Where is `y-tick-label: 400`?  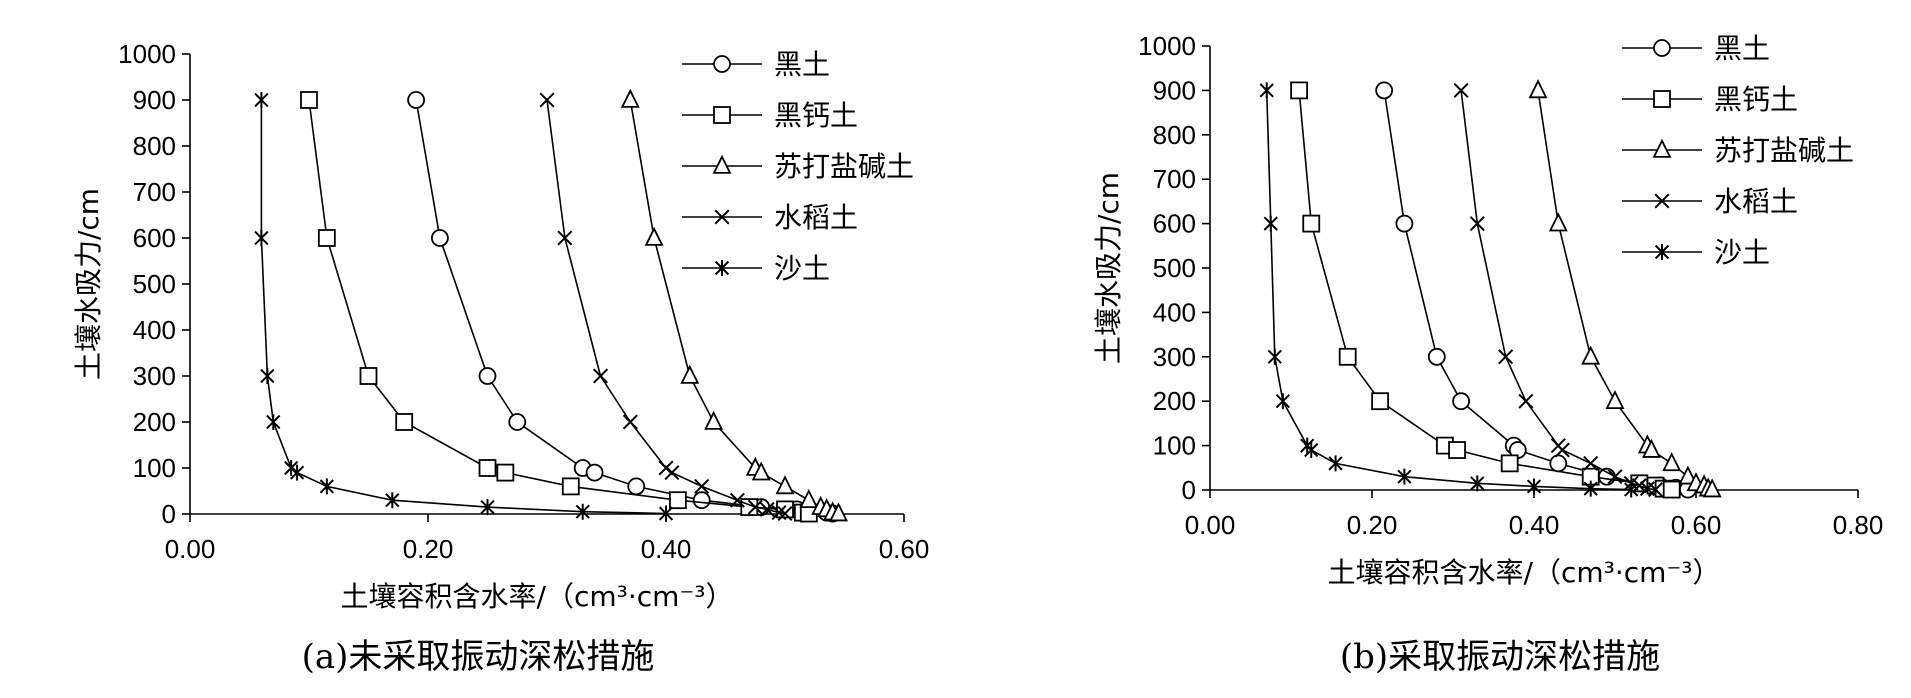
y-tick-label: 400 is located at coordinates (154, 330).